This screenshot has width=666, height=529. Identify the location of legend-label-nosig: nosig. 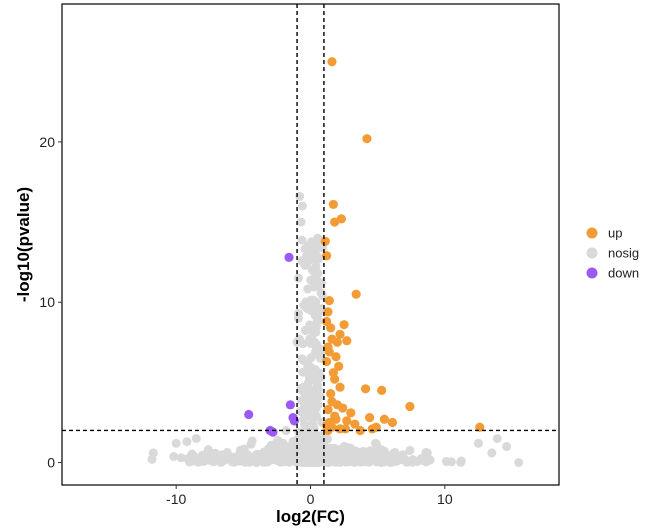
(623, 253).